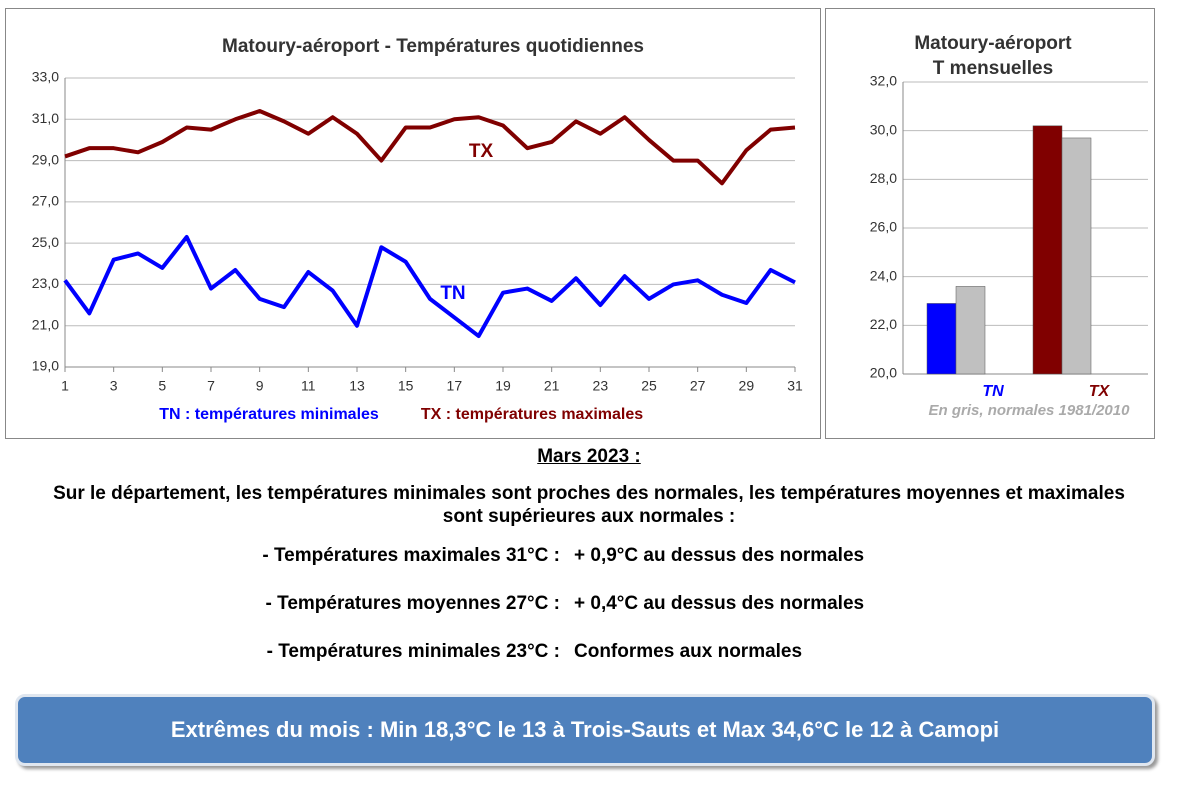 The width and height of the screenshot is (1178, 789). I want to click on x-tick-label: 19, so click(503, 386).